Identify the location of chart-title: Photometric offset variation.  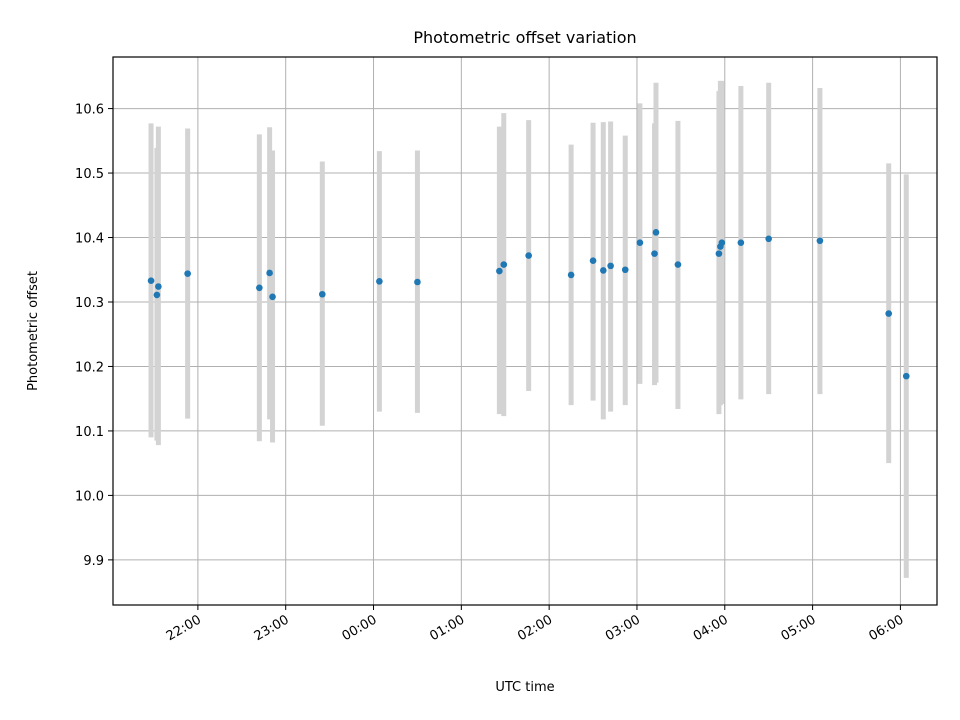
(524, 37).